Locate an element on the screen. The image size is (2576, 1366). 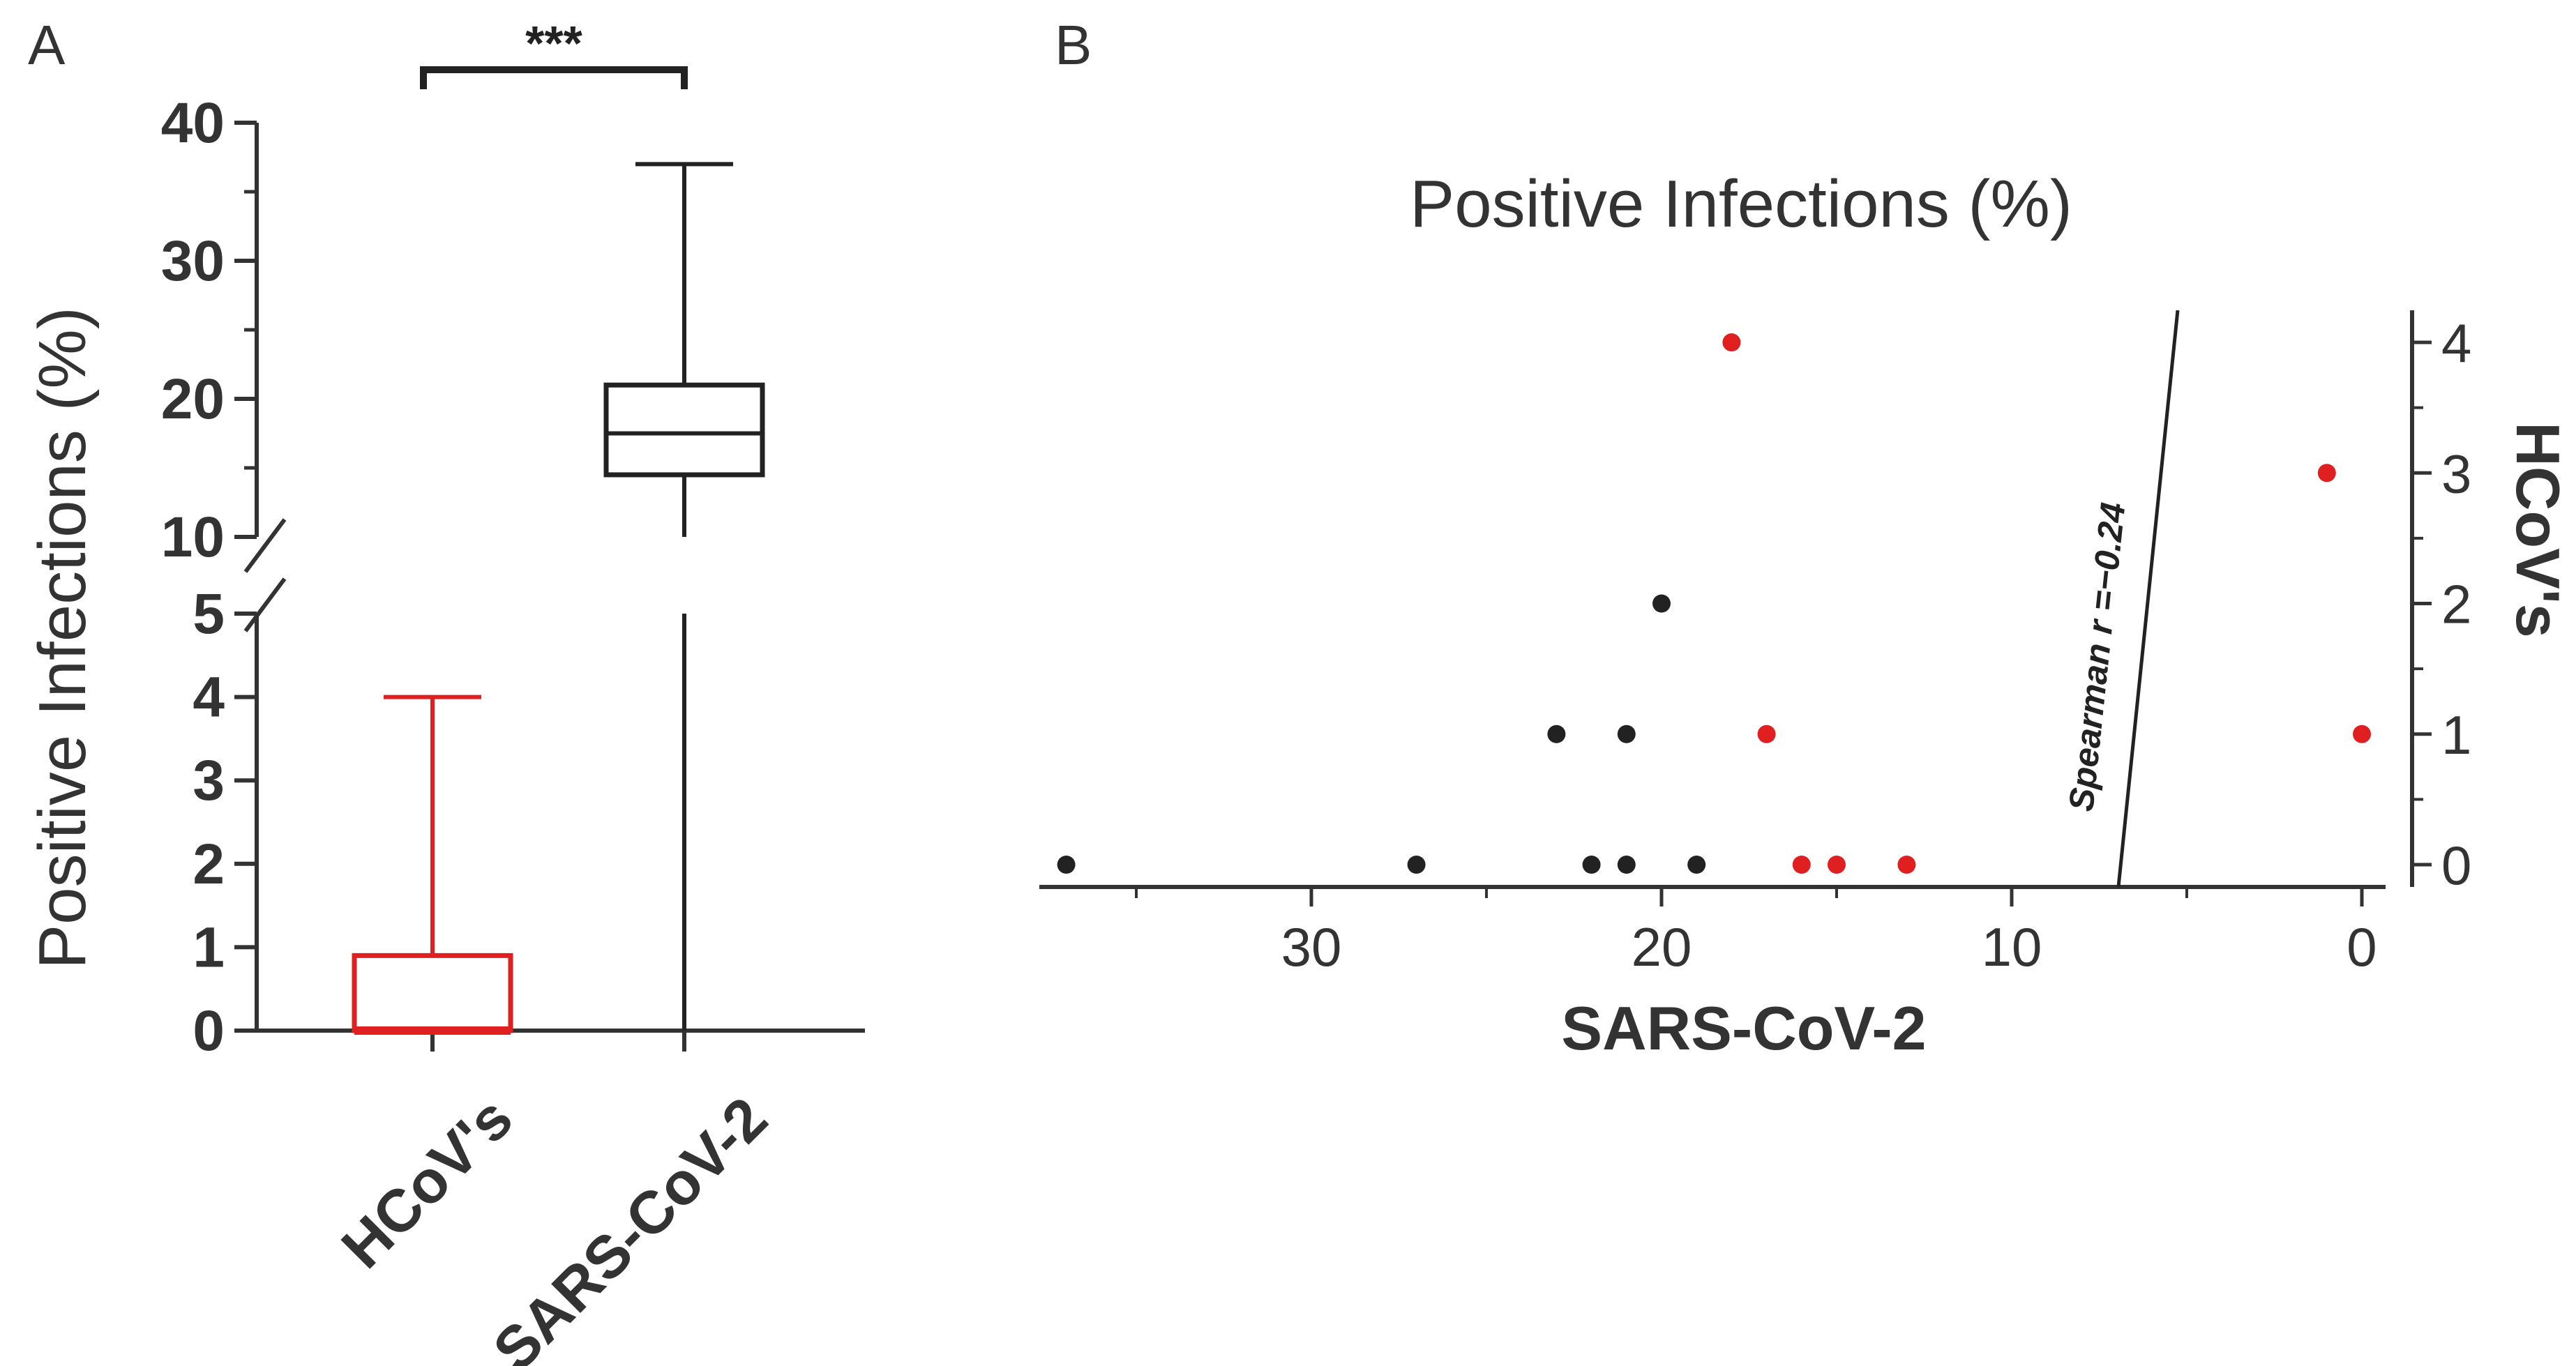
panel-b-x-axis-title: SARS-CoV-2 is located at coordinates (1743, 1028).